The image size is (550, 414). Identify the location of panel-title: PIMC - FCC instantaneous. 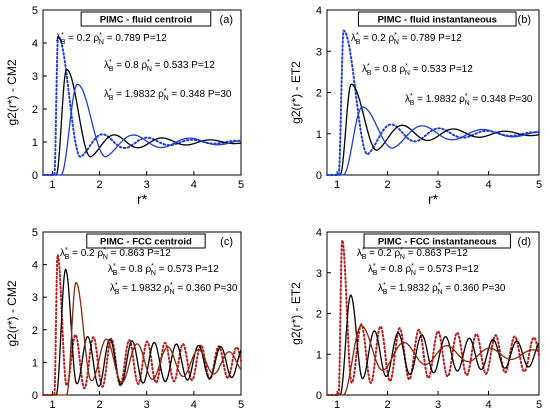
(437, 242).